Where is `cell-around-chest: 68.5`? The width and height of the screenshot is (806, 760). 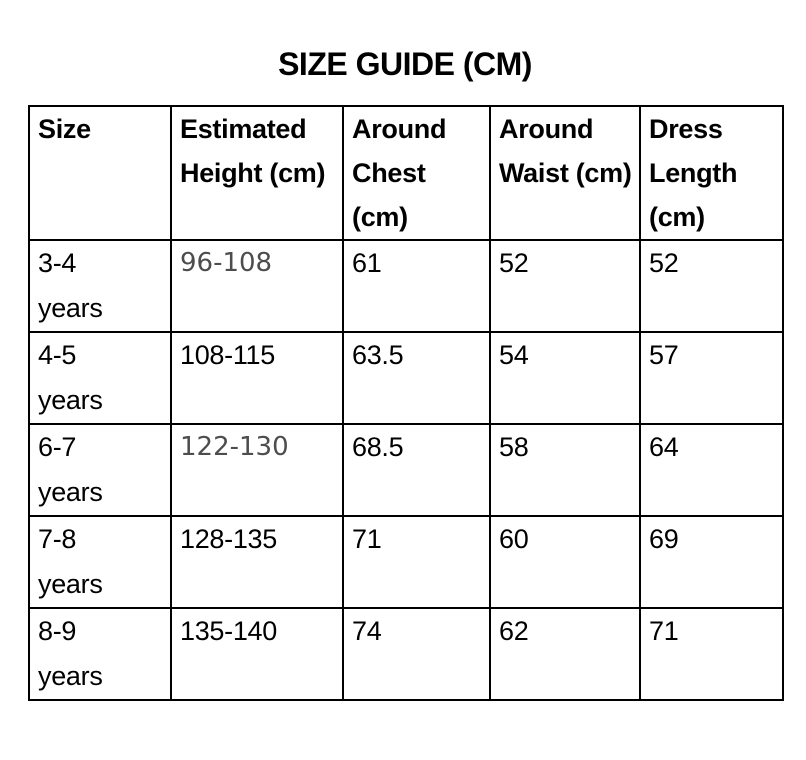 cell-around-chest: 68.5 is located at coordinates (416, 470).